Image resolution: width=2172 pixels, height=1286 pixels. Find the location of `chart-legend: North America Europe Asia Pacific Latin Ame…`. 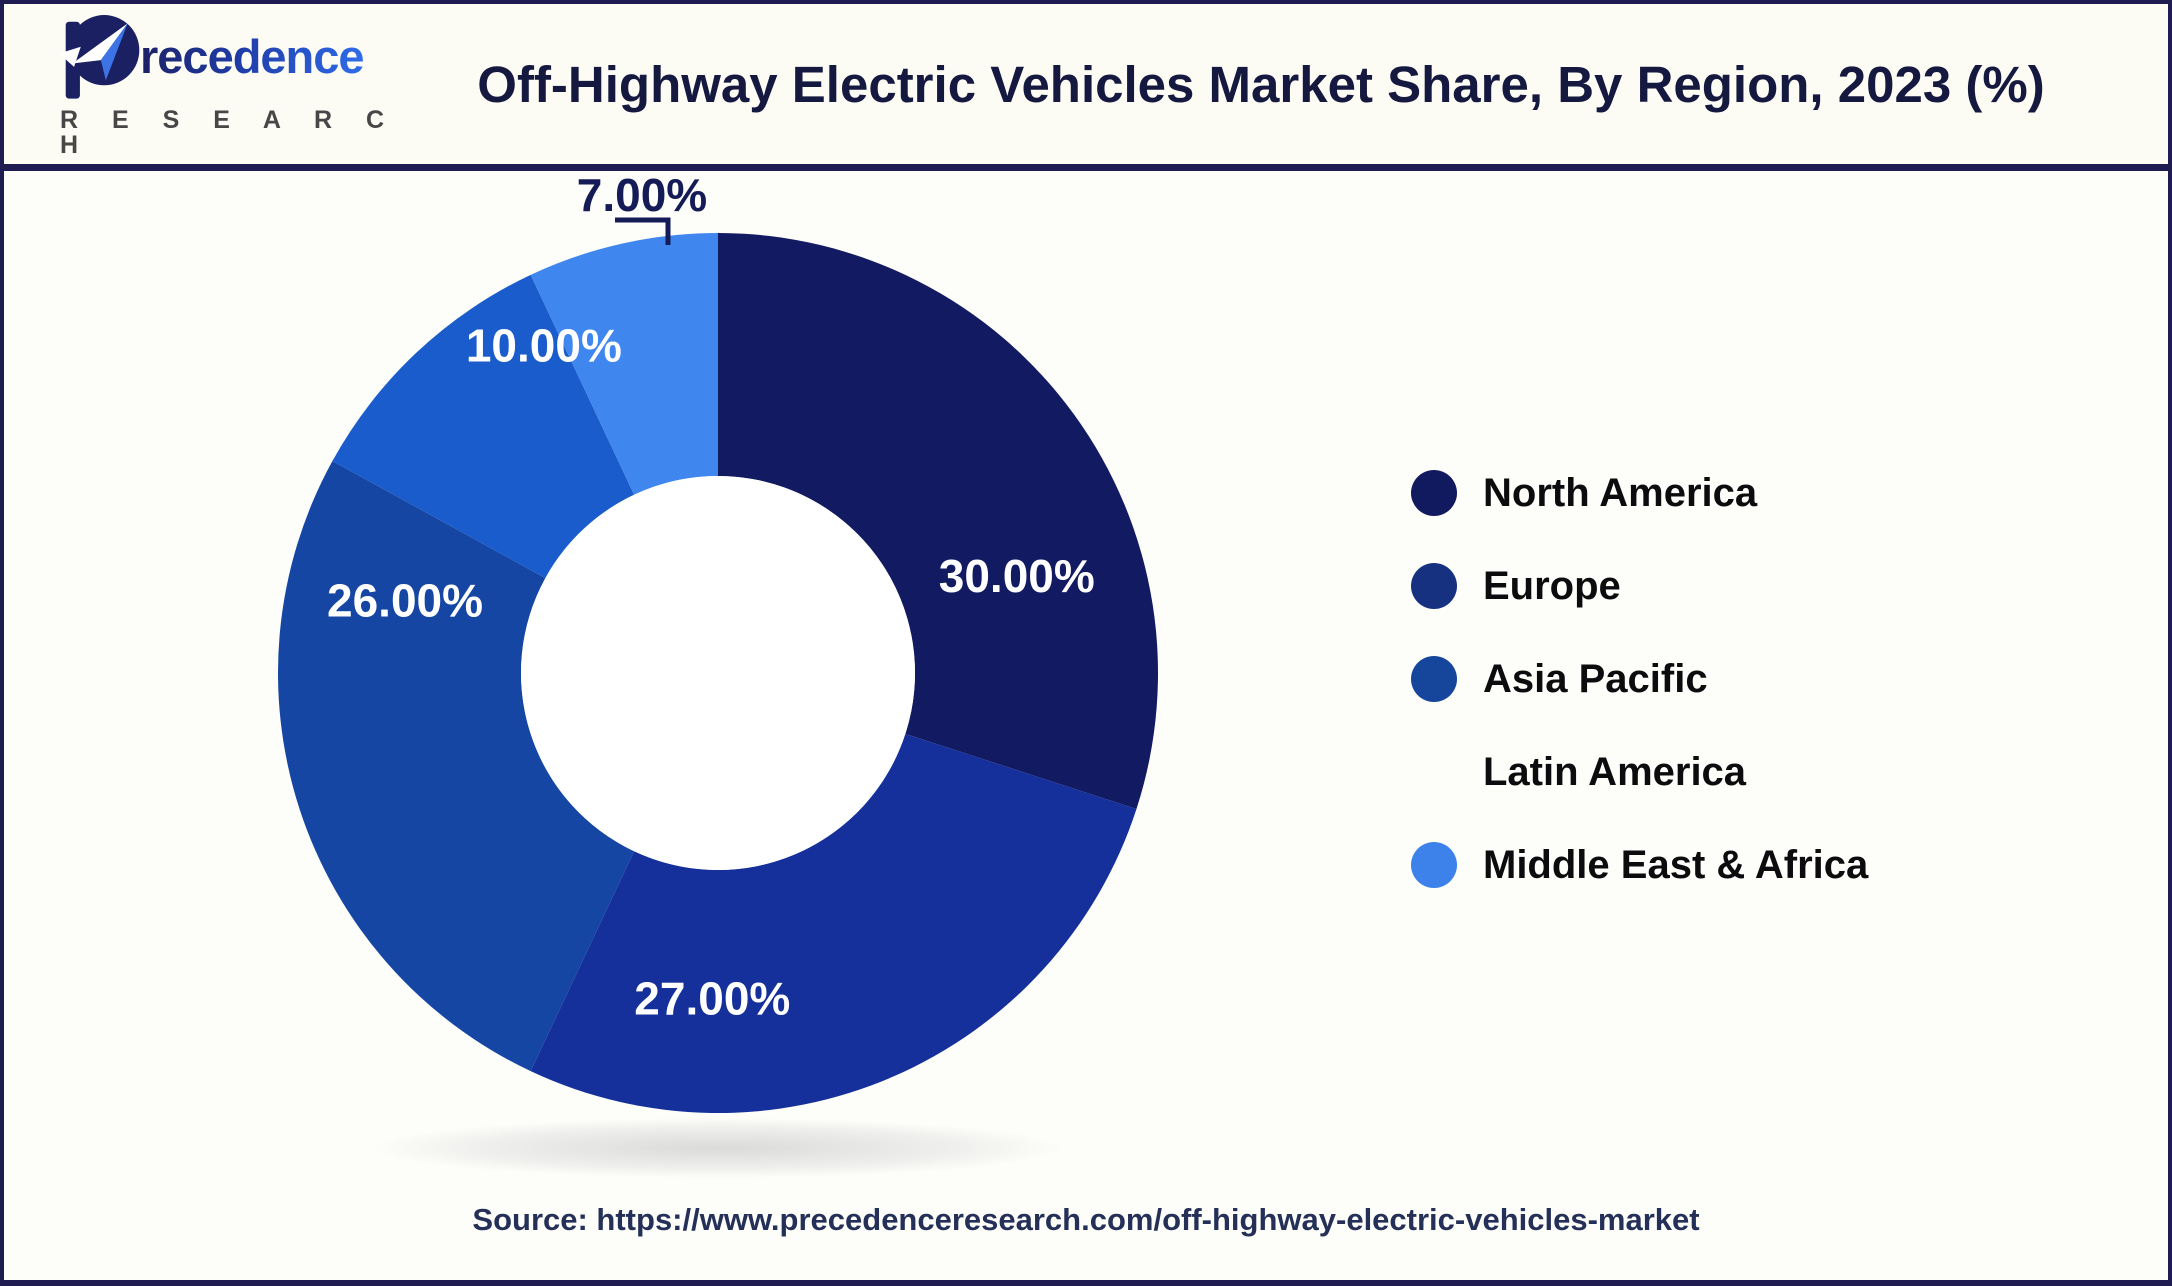

chart-legend: North America Europe Asia Pacific Latin Ame… is located at coordinates (1639, 679).